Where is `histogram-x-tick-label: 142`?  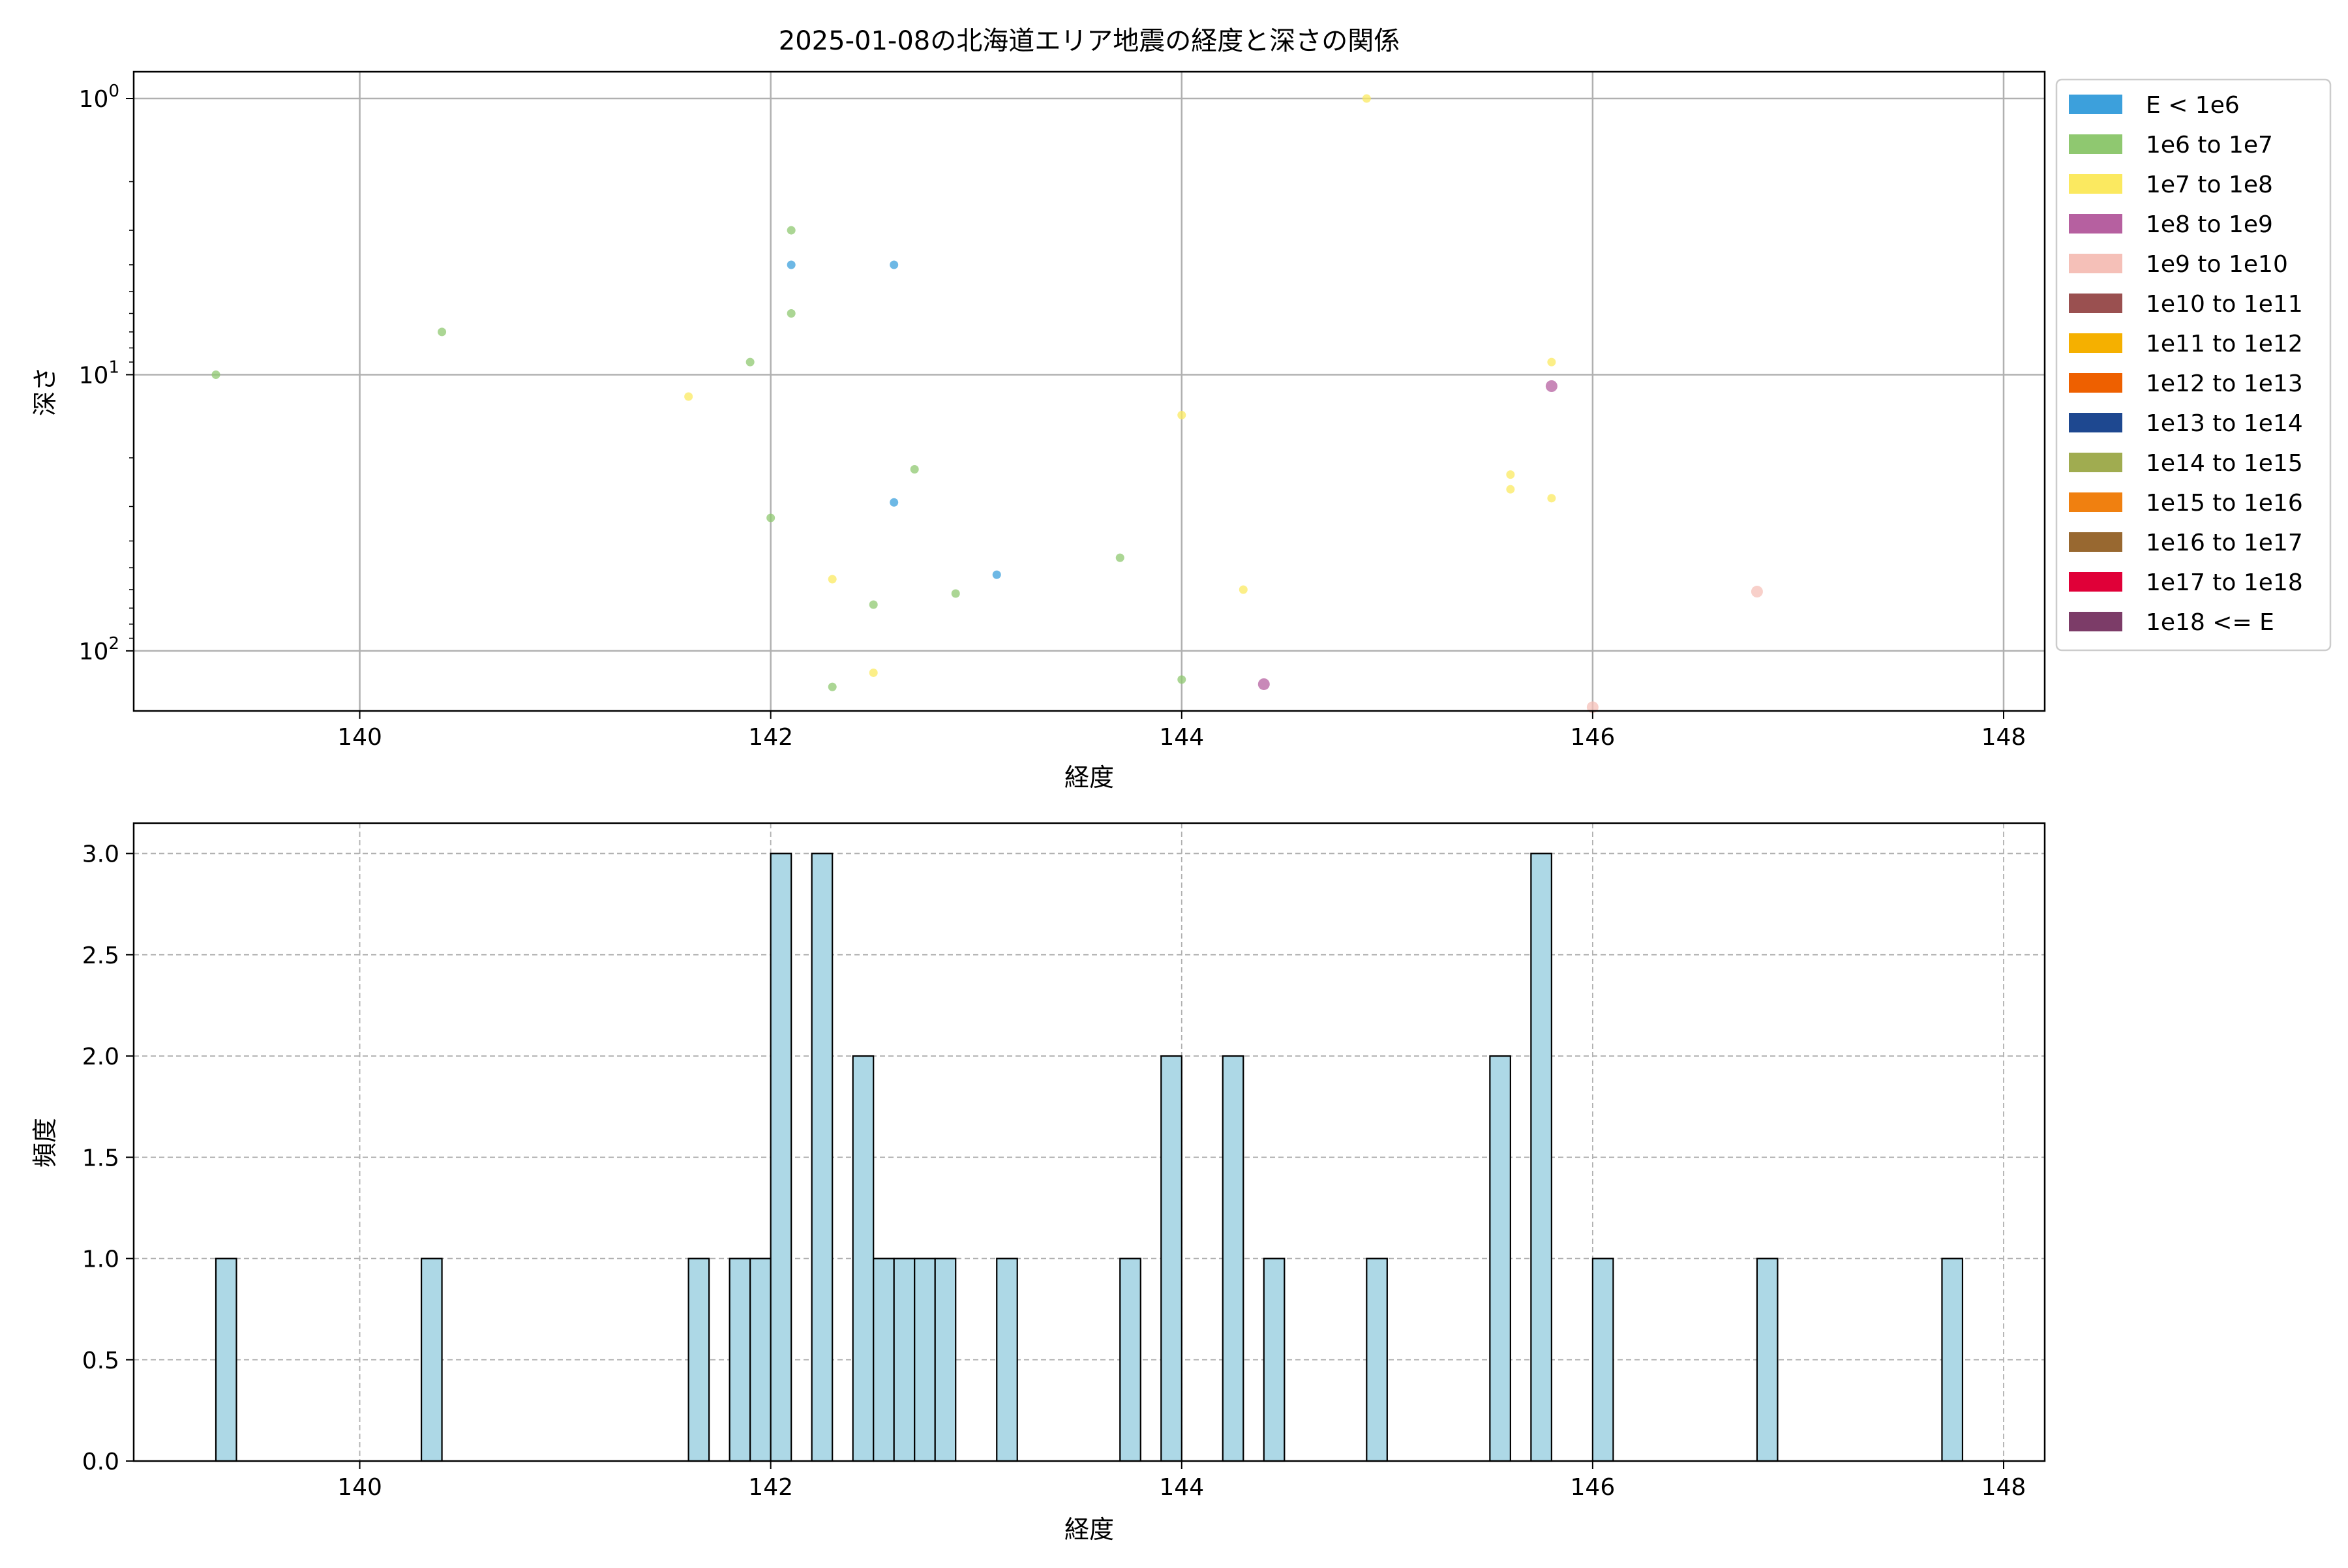
histogram-x-tick-label: 142 is located at coordinates (770, 1487).